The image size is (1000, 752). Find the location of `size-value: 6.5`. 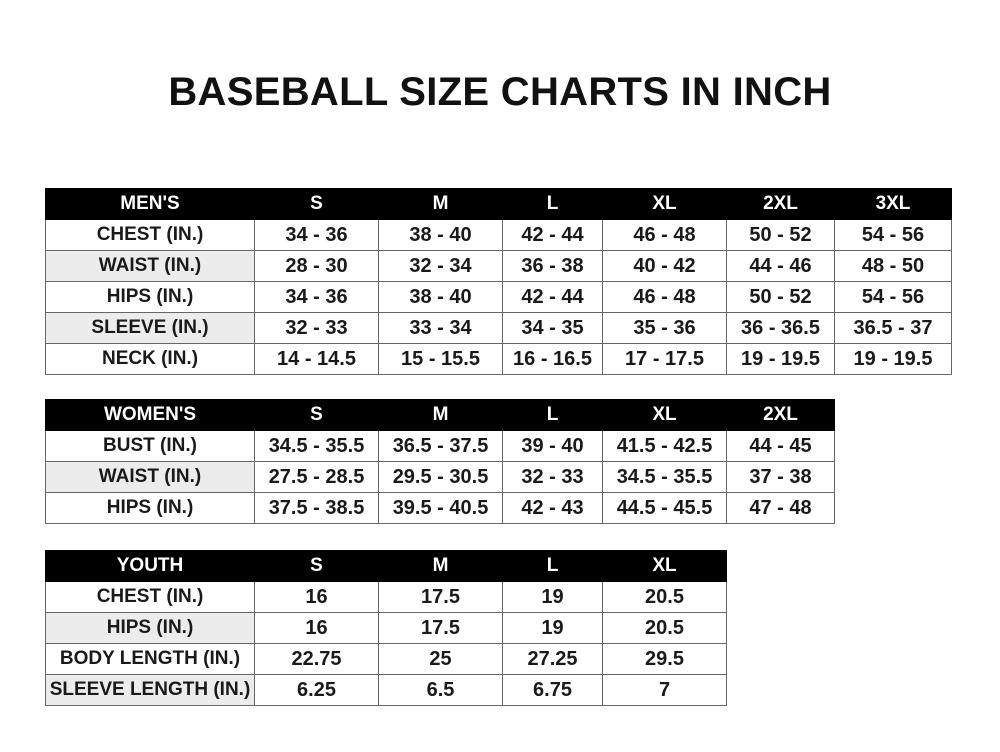

size-value: 6.5 is located at coordinates (440, 690).